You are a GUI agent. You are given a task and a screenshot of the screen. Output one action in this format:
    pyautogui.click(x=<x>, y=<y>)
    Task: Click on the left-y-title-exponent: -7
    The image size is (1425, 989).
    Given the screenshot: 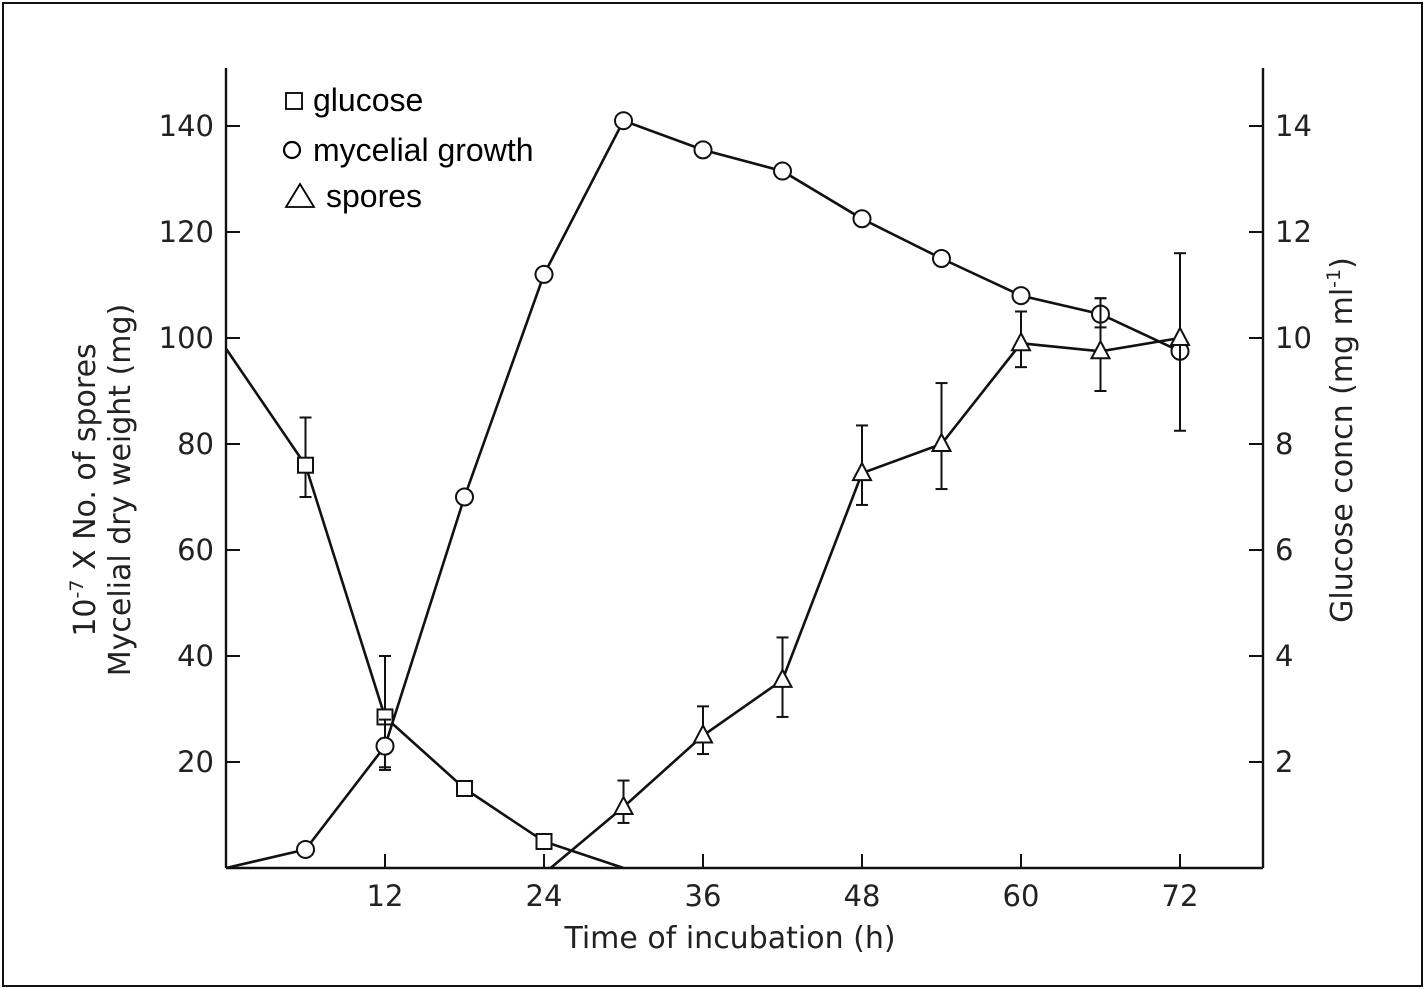 What is the action you would take?
    pyautogui.click(x=77, y=589)
    